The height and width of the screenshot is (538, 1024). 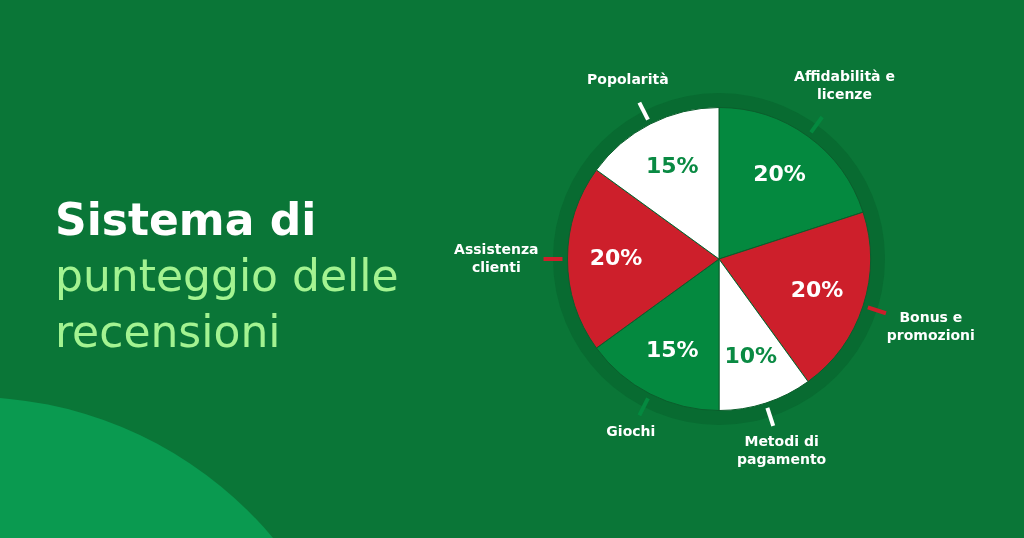 What do you see at coordinates (930, 326) in the screenshot?
I see `slice-label: Bonus e promozioni` at bounding box center [930, 326].